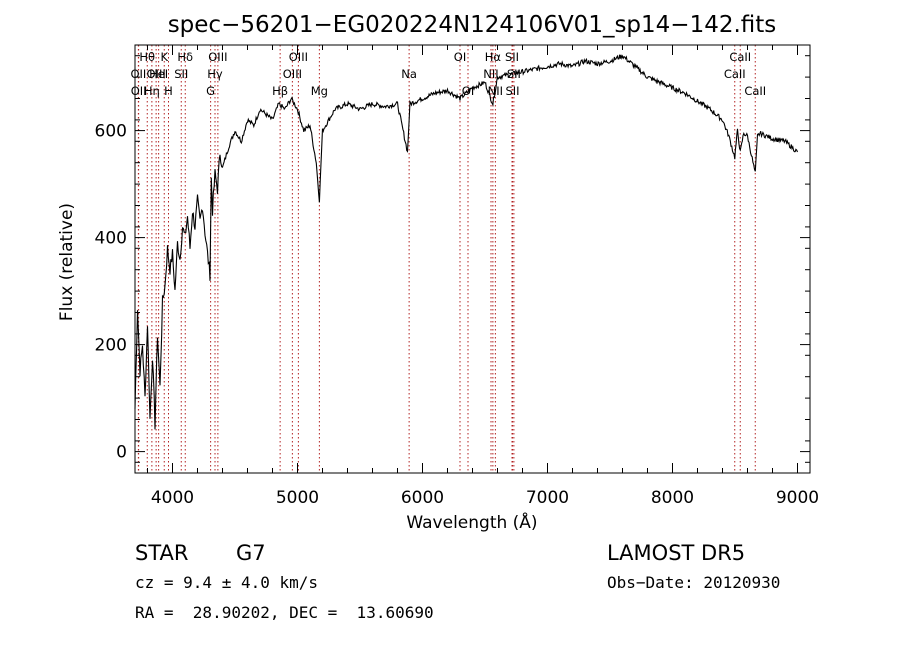 Image resolution: width=900 pixels, height=649 pixels. What do you see at coordinates (514, 74) in the screenshot?
I see `line-label-23: SII` at bounding box center [514, 74].